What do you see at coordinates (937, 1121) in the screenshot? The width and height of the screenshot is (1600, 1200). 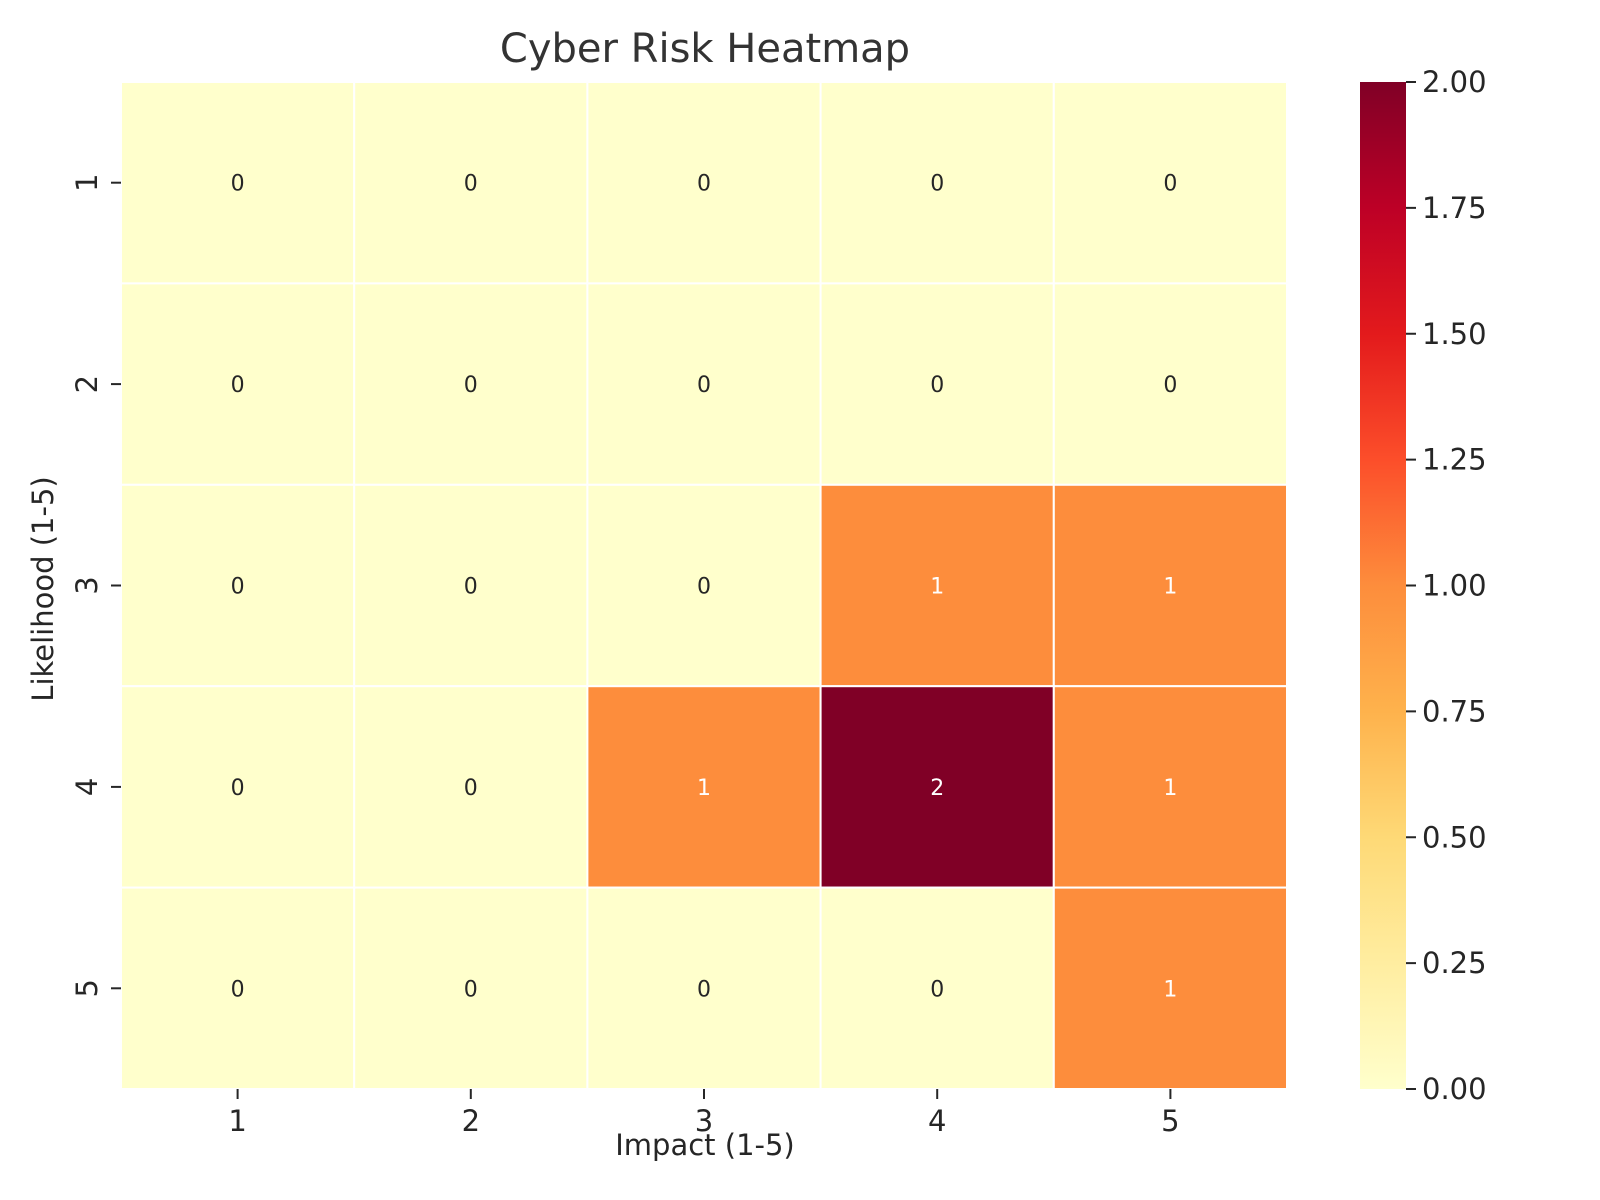 I see `x-tick-label: 4` at bounding box center [937, 1121].